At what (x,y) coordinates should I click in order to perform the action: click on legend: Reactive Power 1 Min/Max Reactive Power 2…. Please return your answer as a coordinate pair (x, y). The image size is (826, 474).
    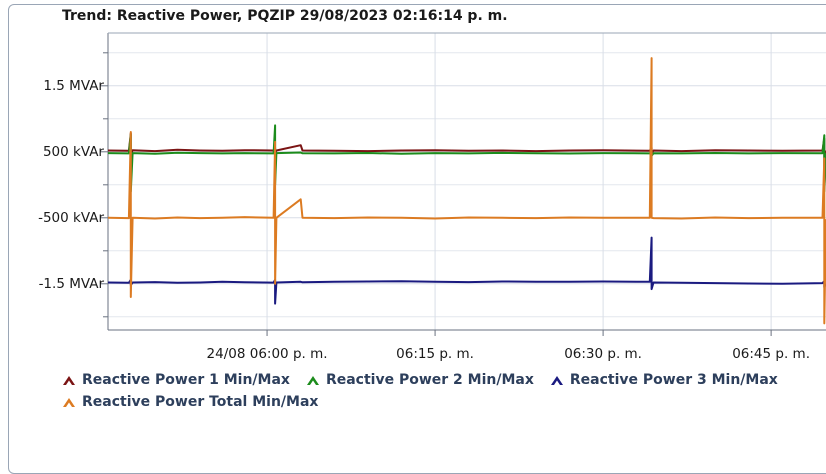
    Looking at the image, I should click on (444, 391).